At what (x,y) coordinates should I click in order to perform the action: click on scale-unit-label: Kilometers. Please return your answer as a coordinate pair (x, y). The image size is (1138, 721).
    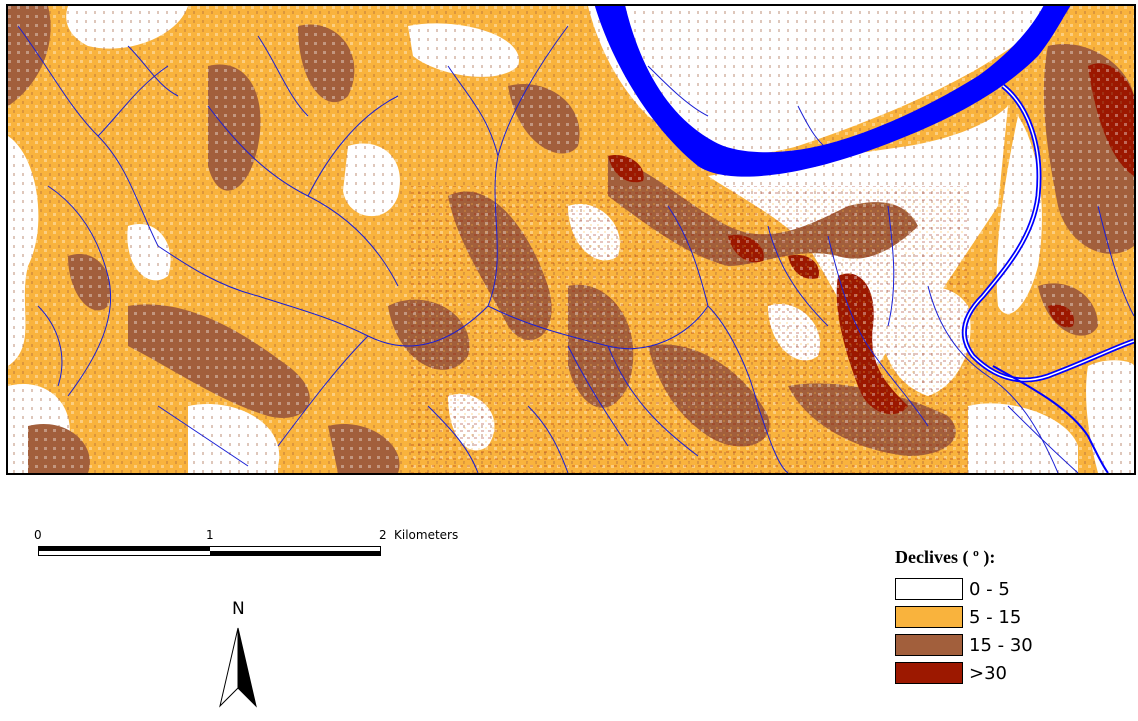
    Looking at the image, I should click on (426, 535).